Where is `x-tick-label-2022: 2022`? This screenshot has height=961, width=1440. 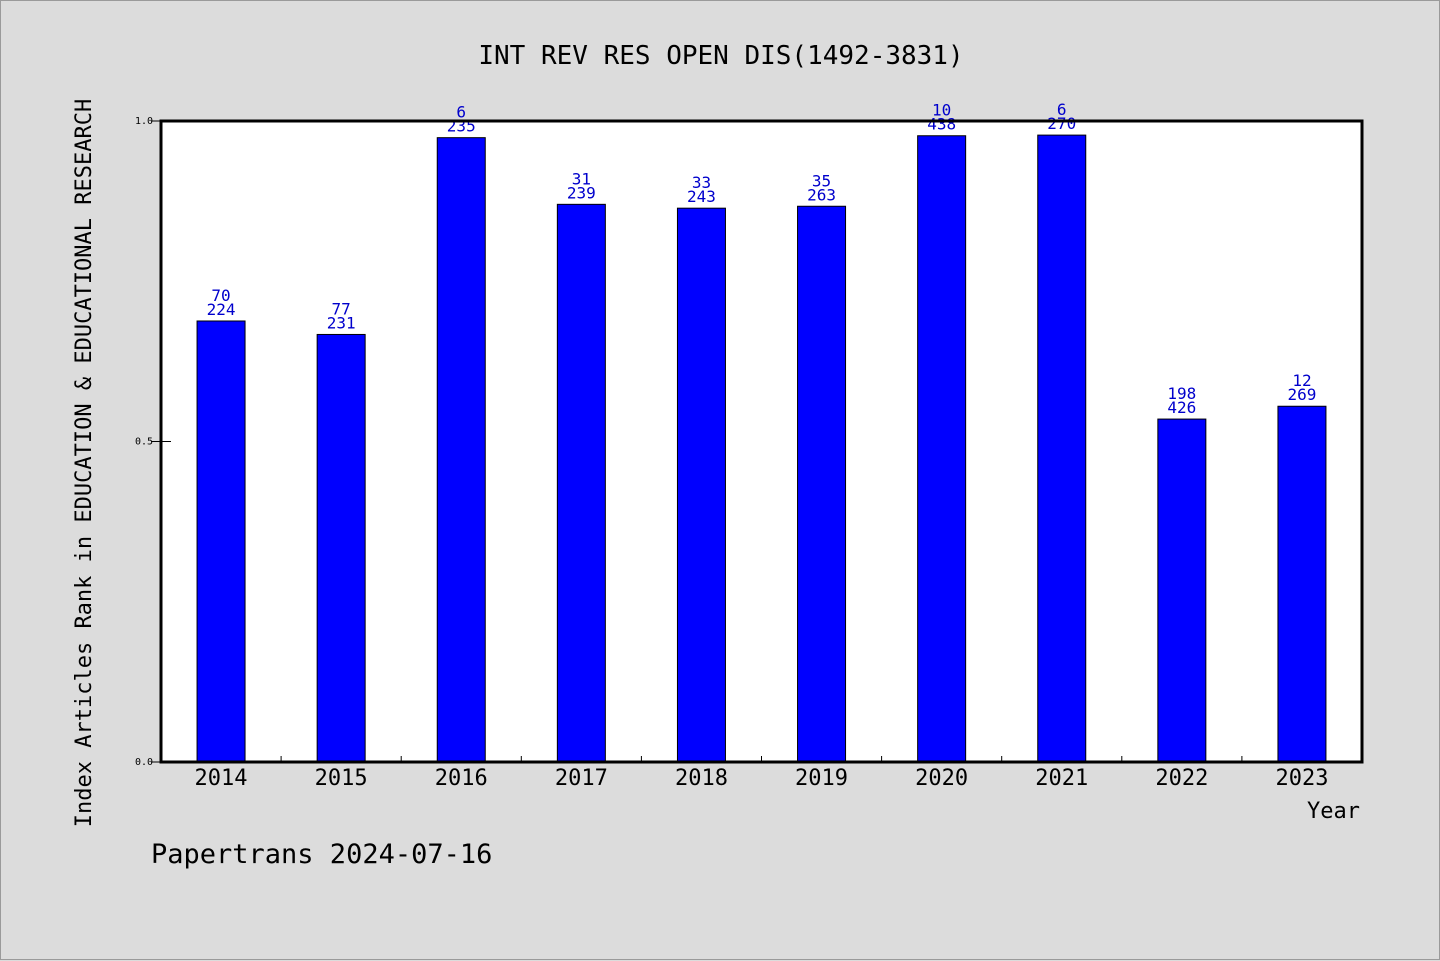
x-tick-label-2022: 2022 is located at coordinates (1181, 778).